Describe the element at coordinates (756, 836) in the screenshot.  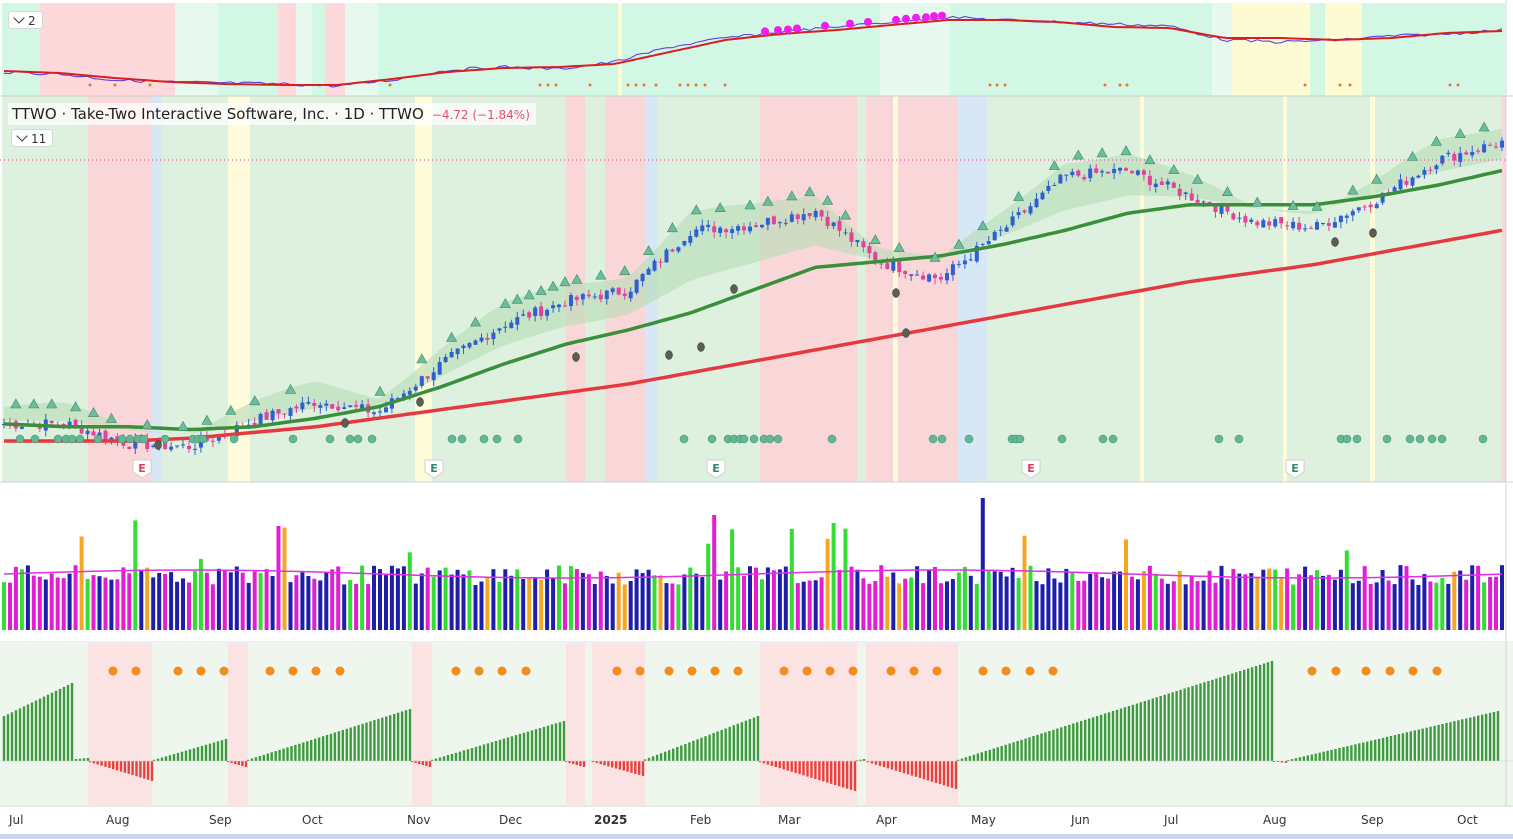
I see `time-axis-scrollbar` at that location.